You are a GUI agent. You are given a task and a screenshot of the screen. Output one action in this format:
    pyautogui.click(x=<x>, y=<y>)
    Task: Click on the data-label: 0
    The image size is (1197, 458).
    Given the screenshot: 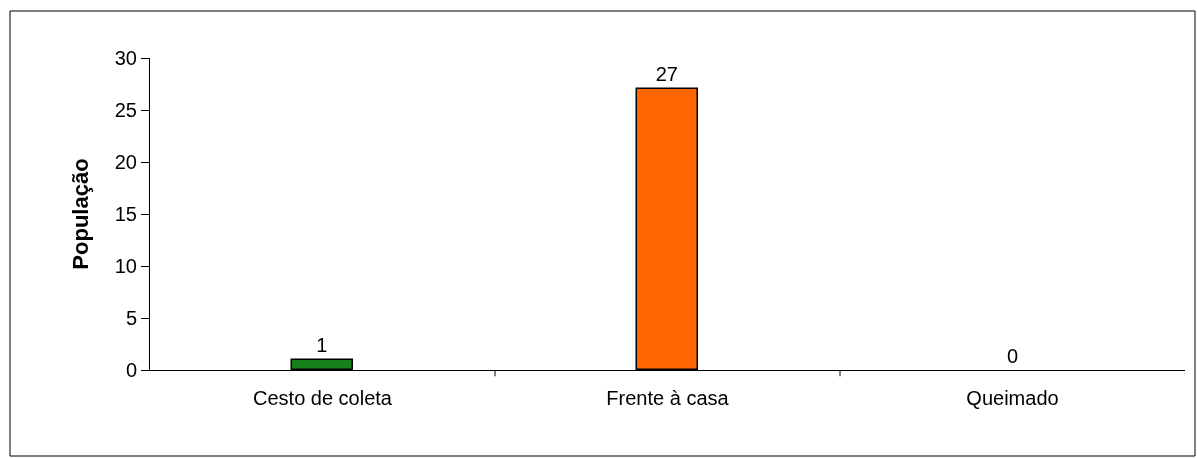 What is the action you would take?
    pyautogui.click(x=1012, y=356)
    